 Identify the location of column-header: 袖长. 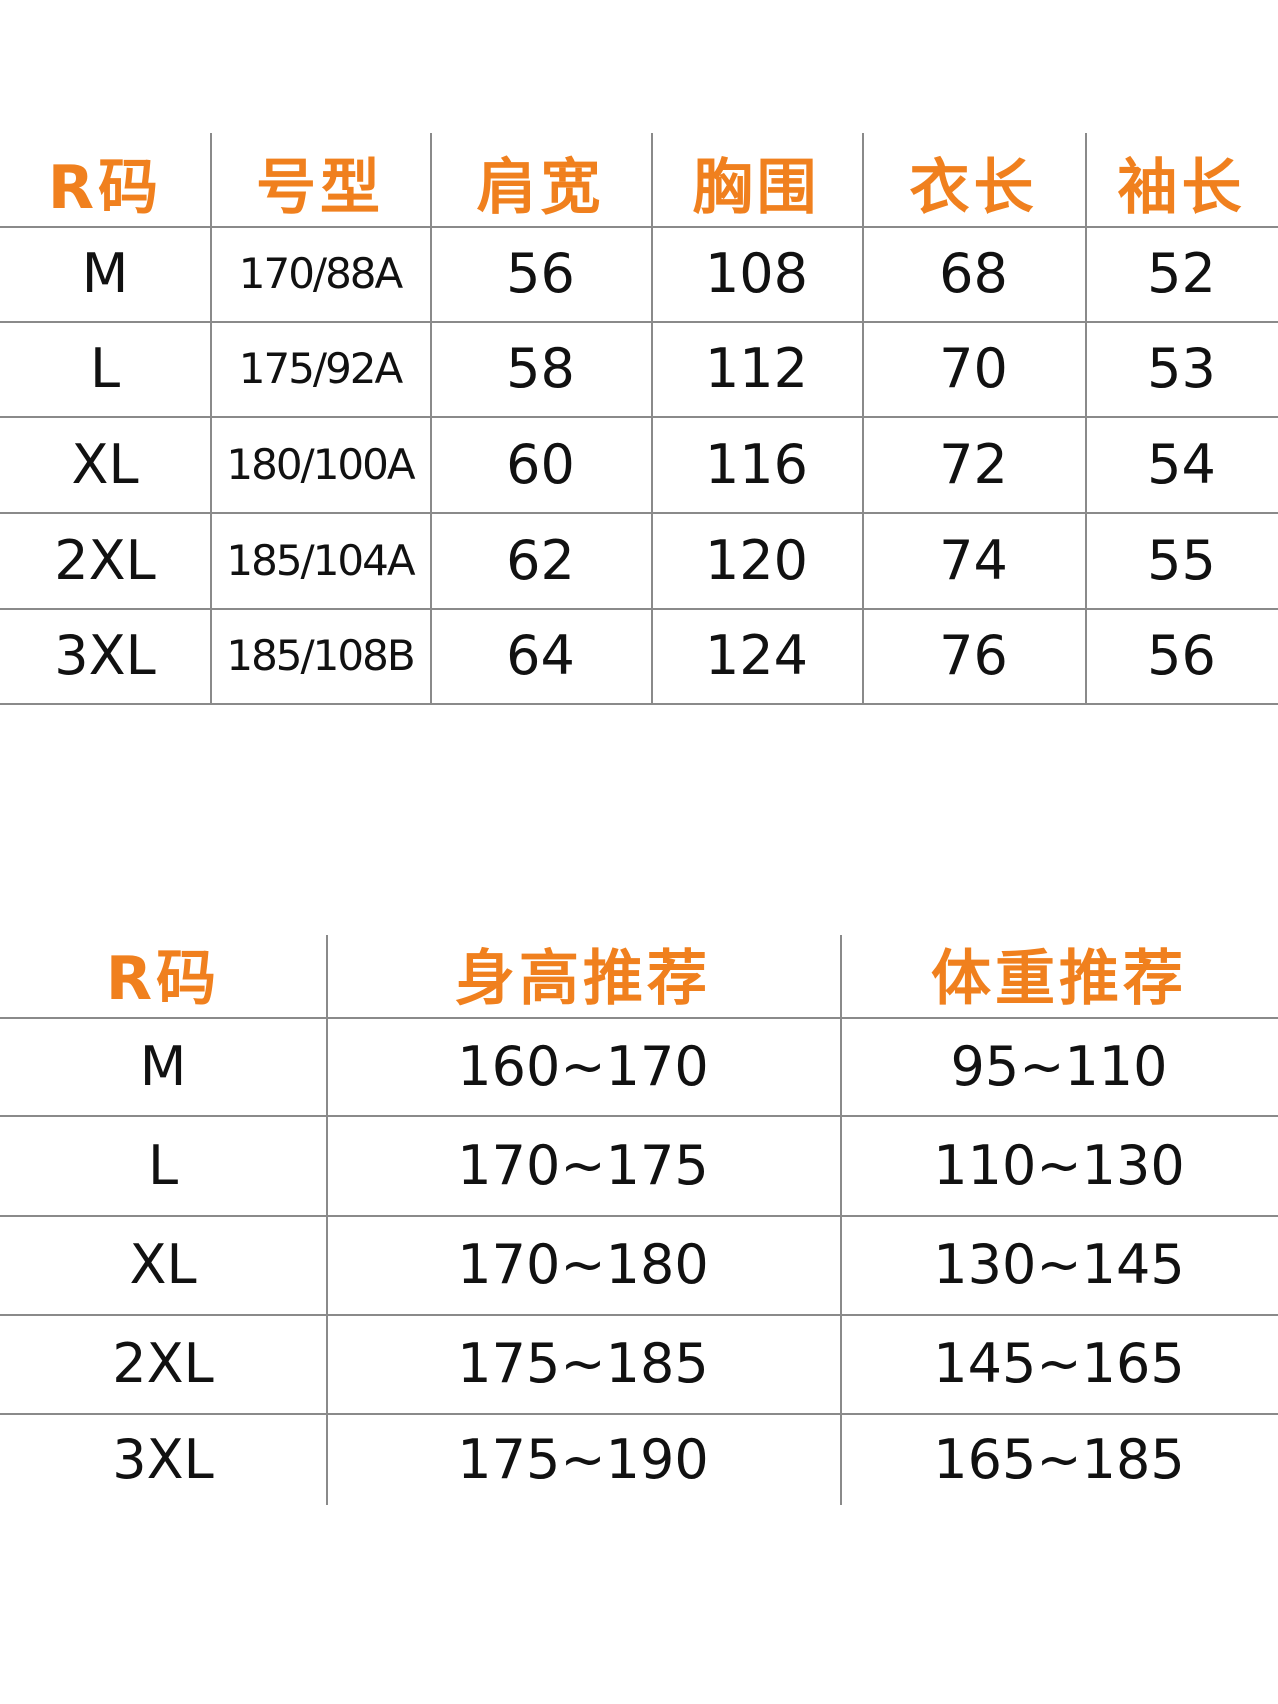
(1181, 187).